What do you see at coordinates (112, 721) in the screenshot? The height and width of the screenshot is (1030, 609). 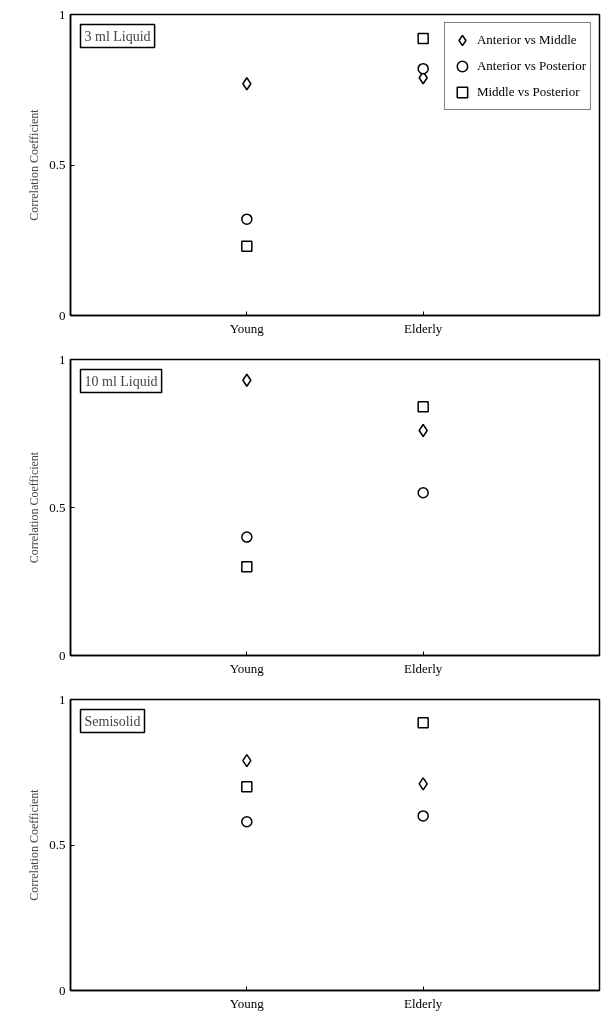 I see `annotation: Semisolid` at bounding box center [112, 721].